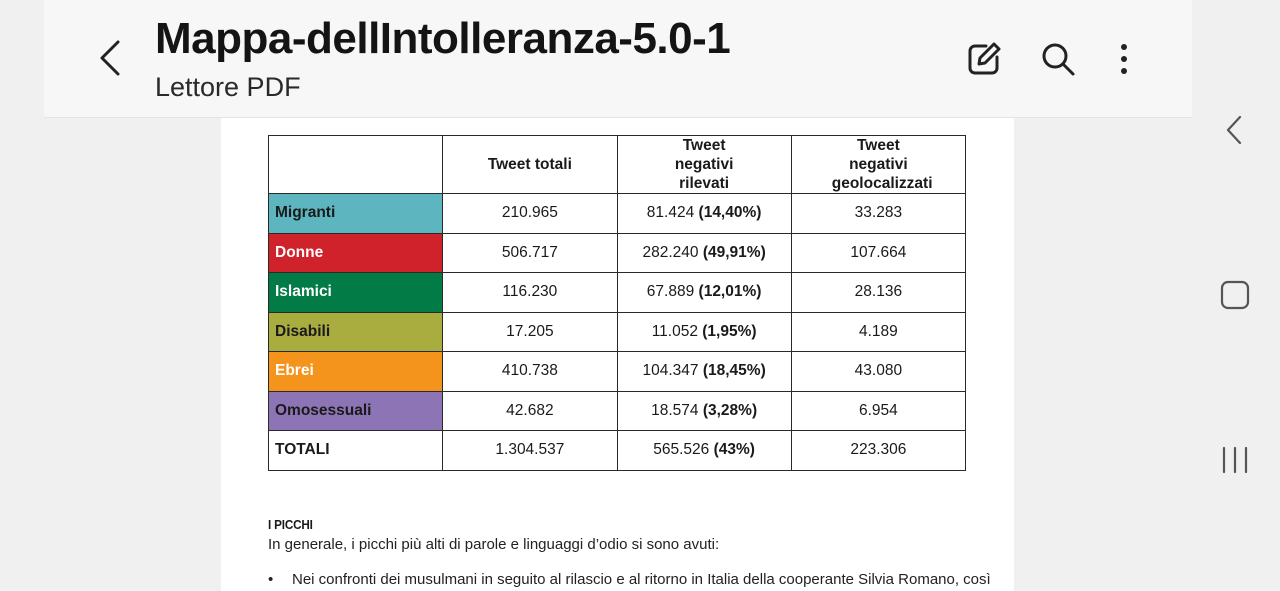 The height and width of the screenshot is (591, 1280). Describe the element at coordinates (530, 213) in the screenshot. I see `tweet-totali-cell: 210.965` at that location.